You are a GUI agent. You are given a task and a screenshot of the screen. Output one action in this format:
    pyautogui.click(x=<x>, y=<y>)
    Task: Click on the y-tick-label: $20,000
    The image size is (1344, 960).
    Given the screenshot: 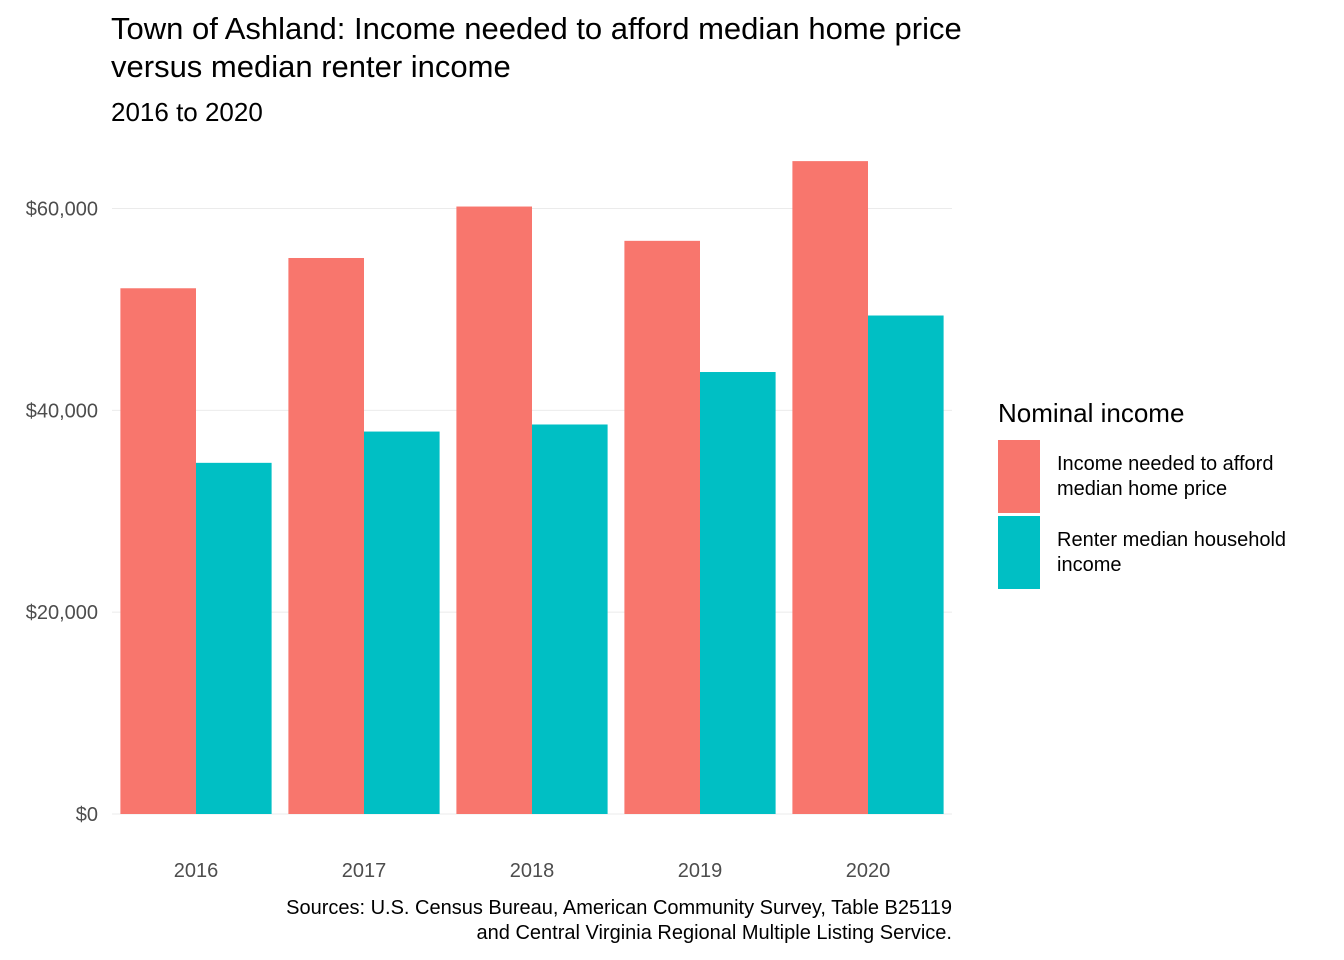 What is the action you would take?
    pyautogui.click(x=62, y=613)
    